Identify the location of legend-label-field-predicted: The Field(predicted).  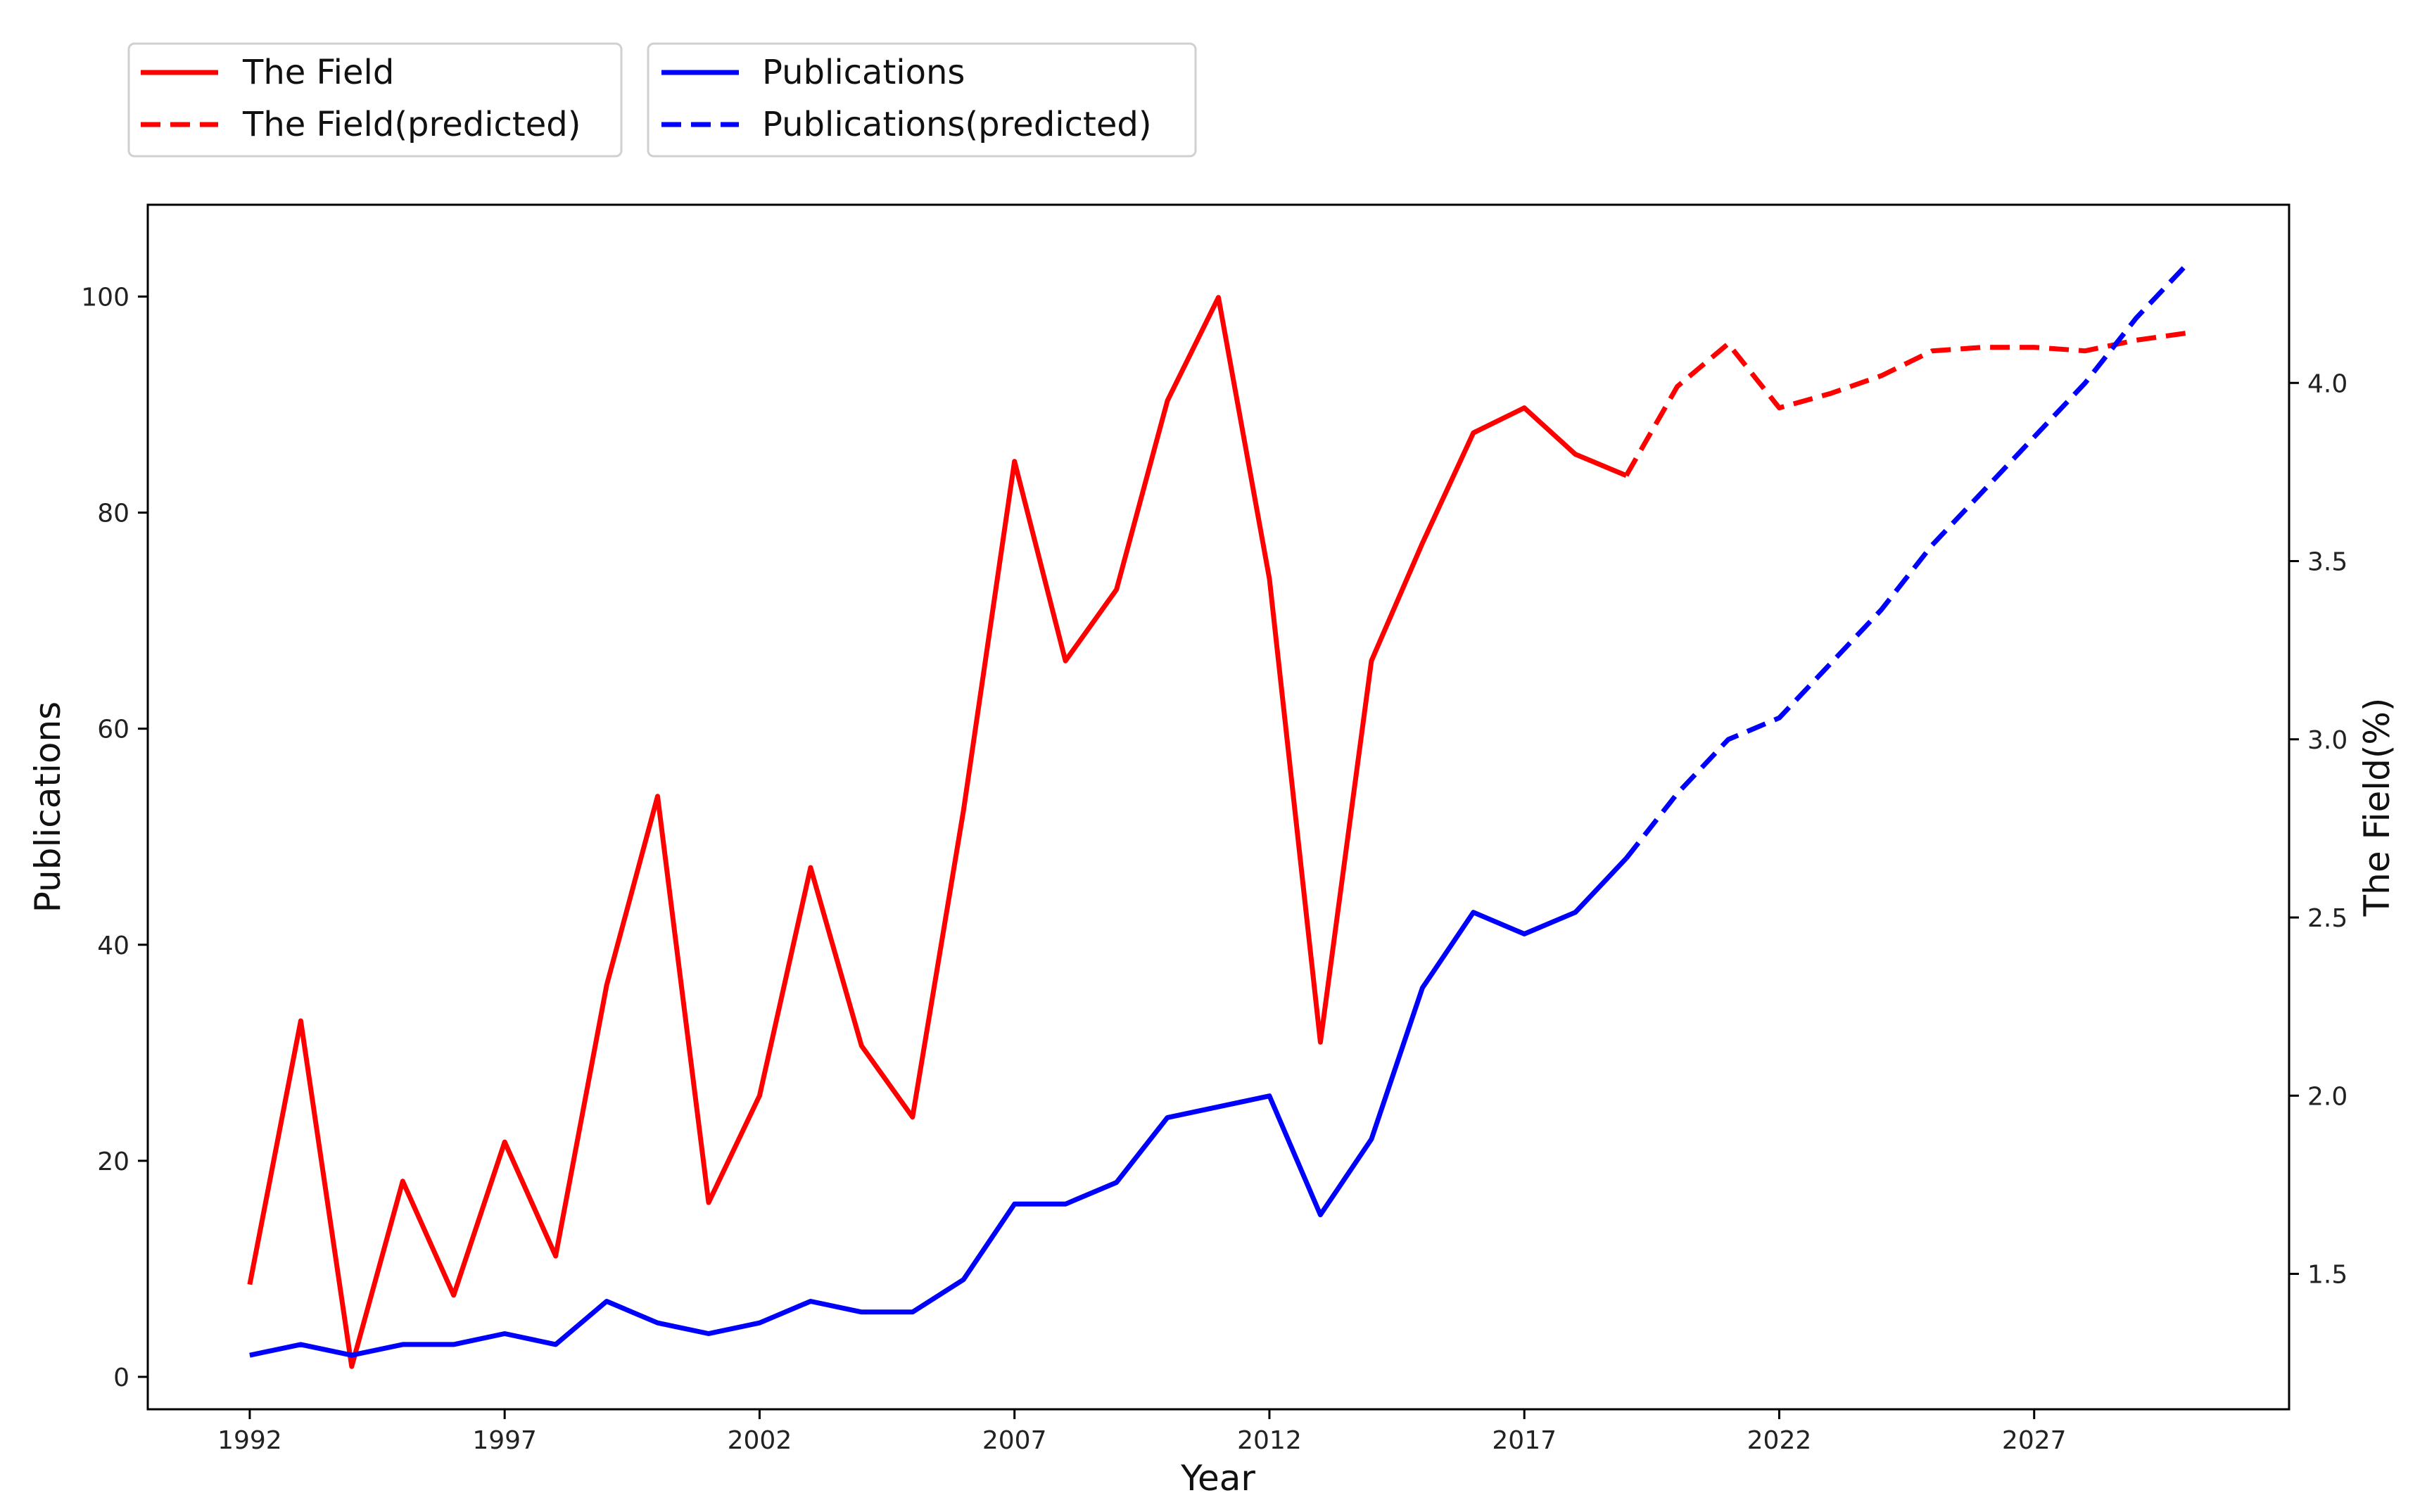
(411, 124).